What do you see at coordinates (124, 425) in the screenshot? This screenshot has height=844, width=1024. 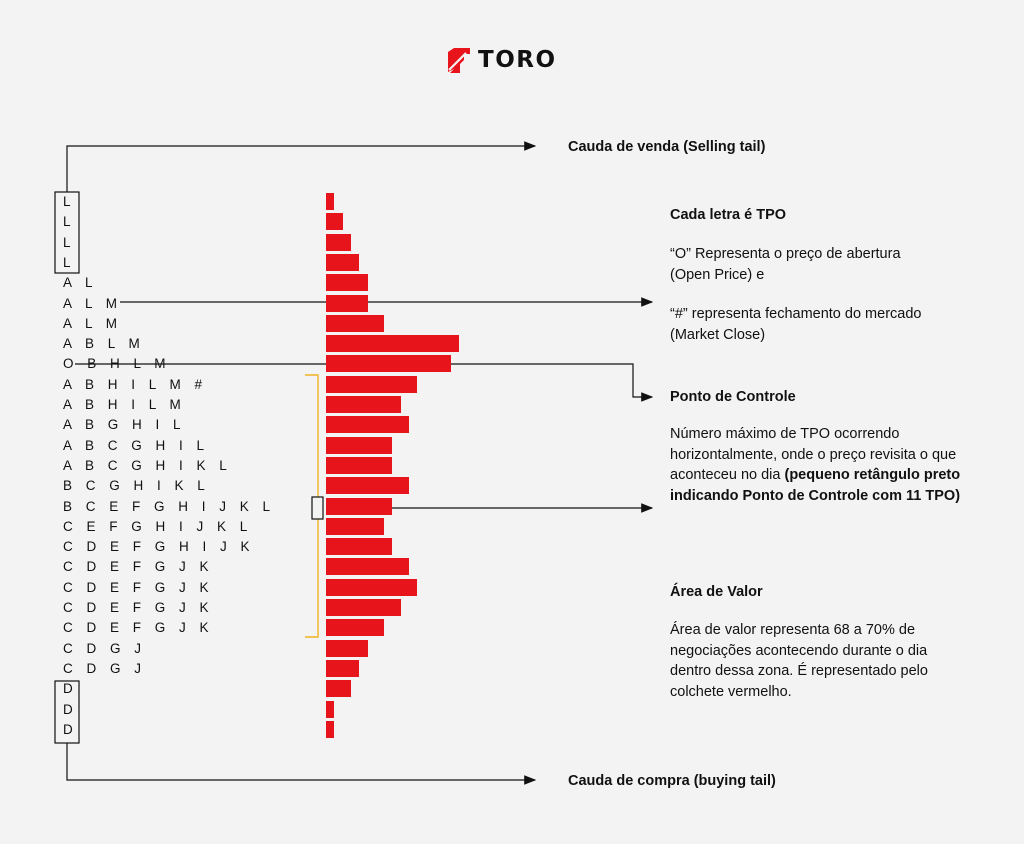 I see `tpo-row: A B G H I L` at bounding box center [124, 425].